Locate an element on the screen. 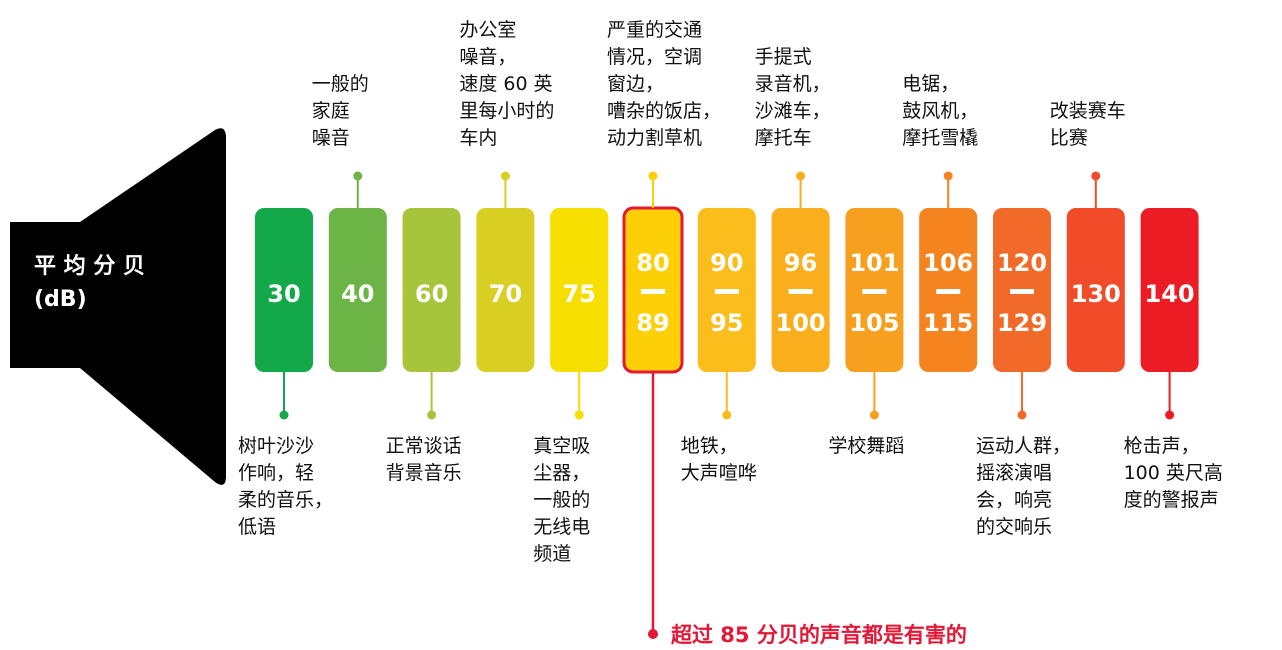 The width and height of the screenshot is (1282, 650). level-value: 140 is located at coordinates (1170, 294).